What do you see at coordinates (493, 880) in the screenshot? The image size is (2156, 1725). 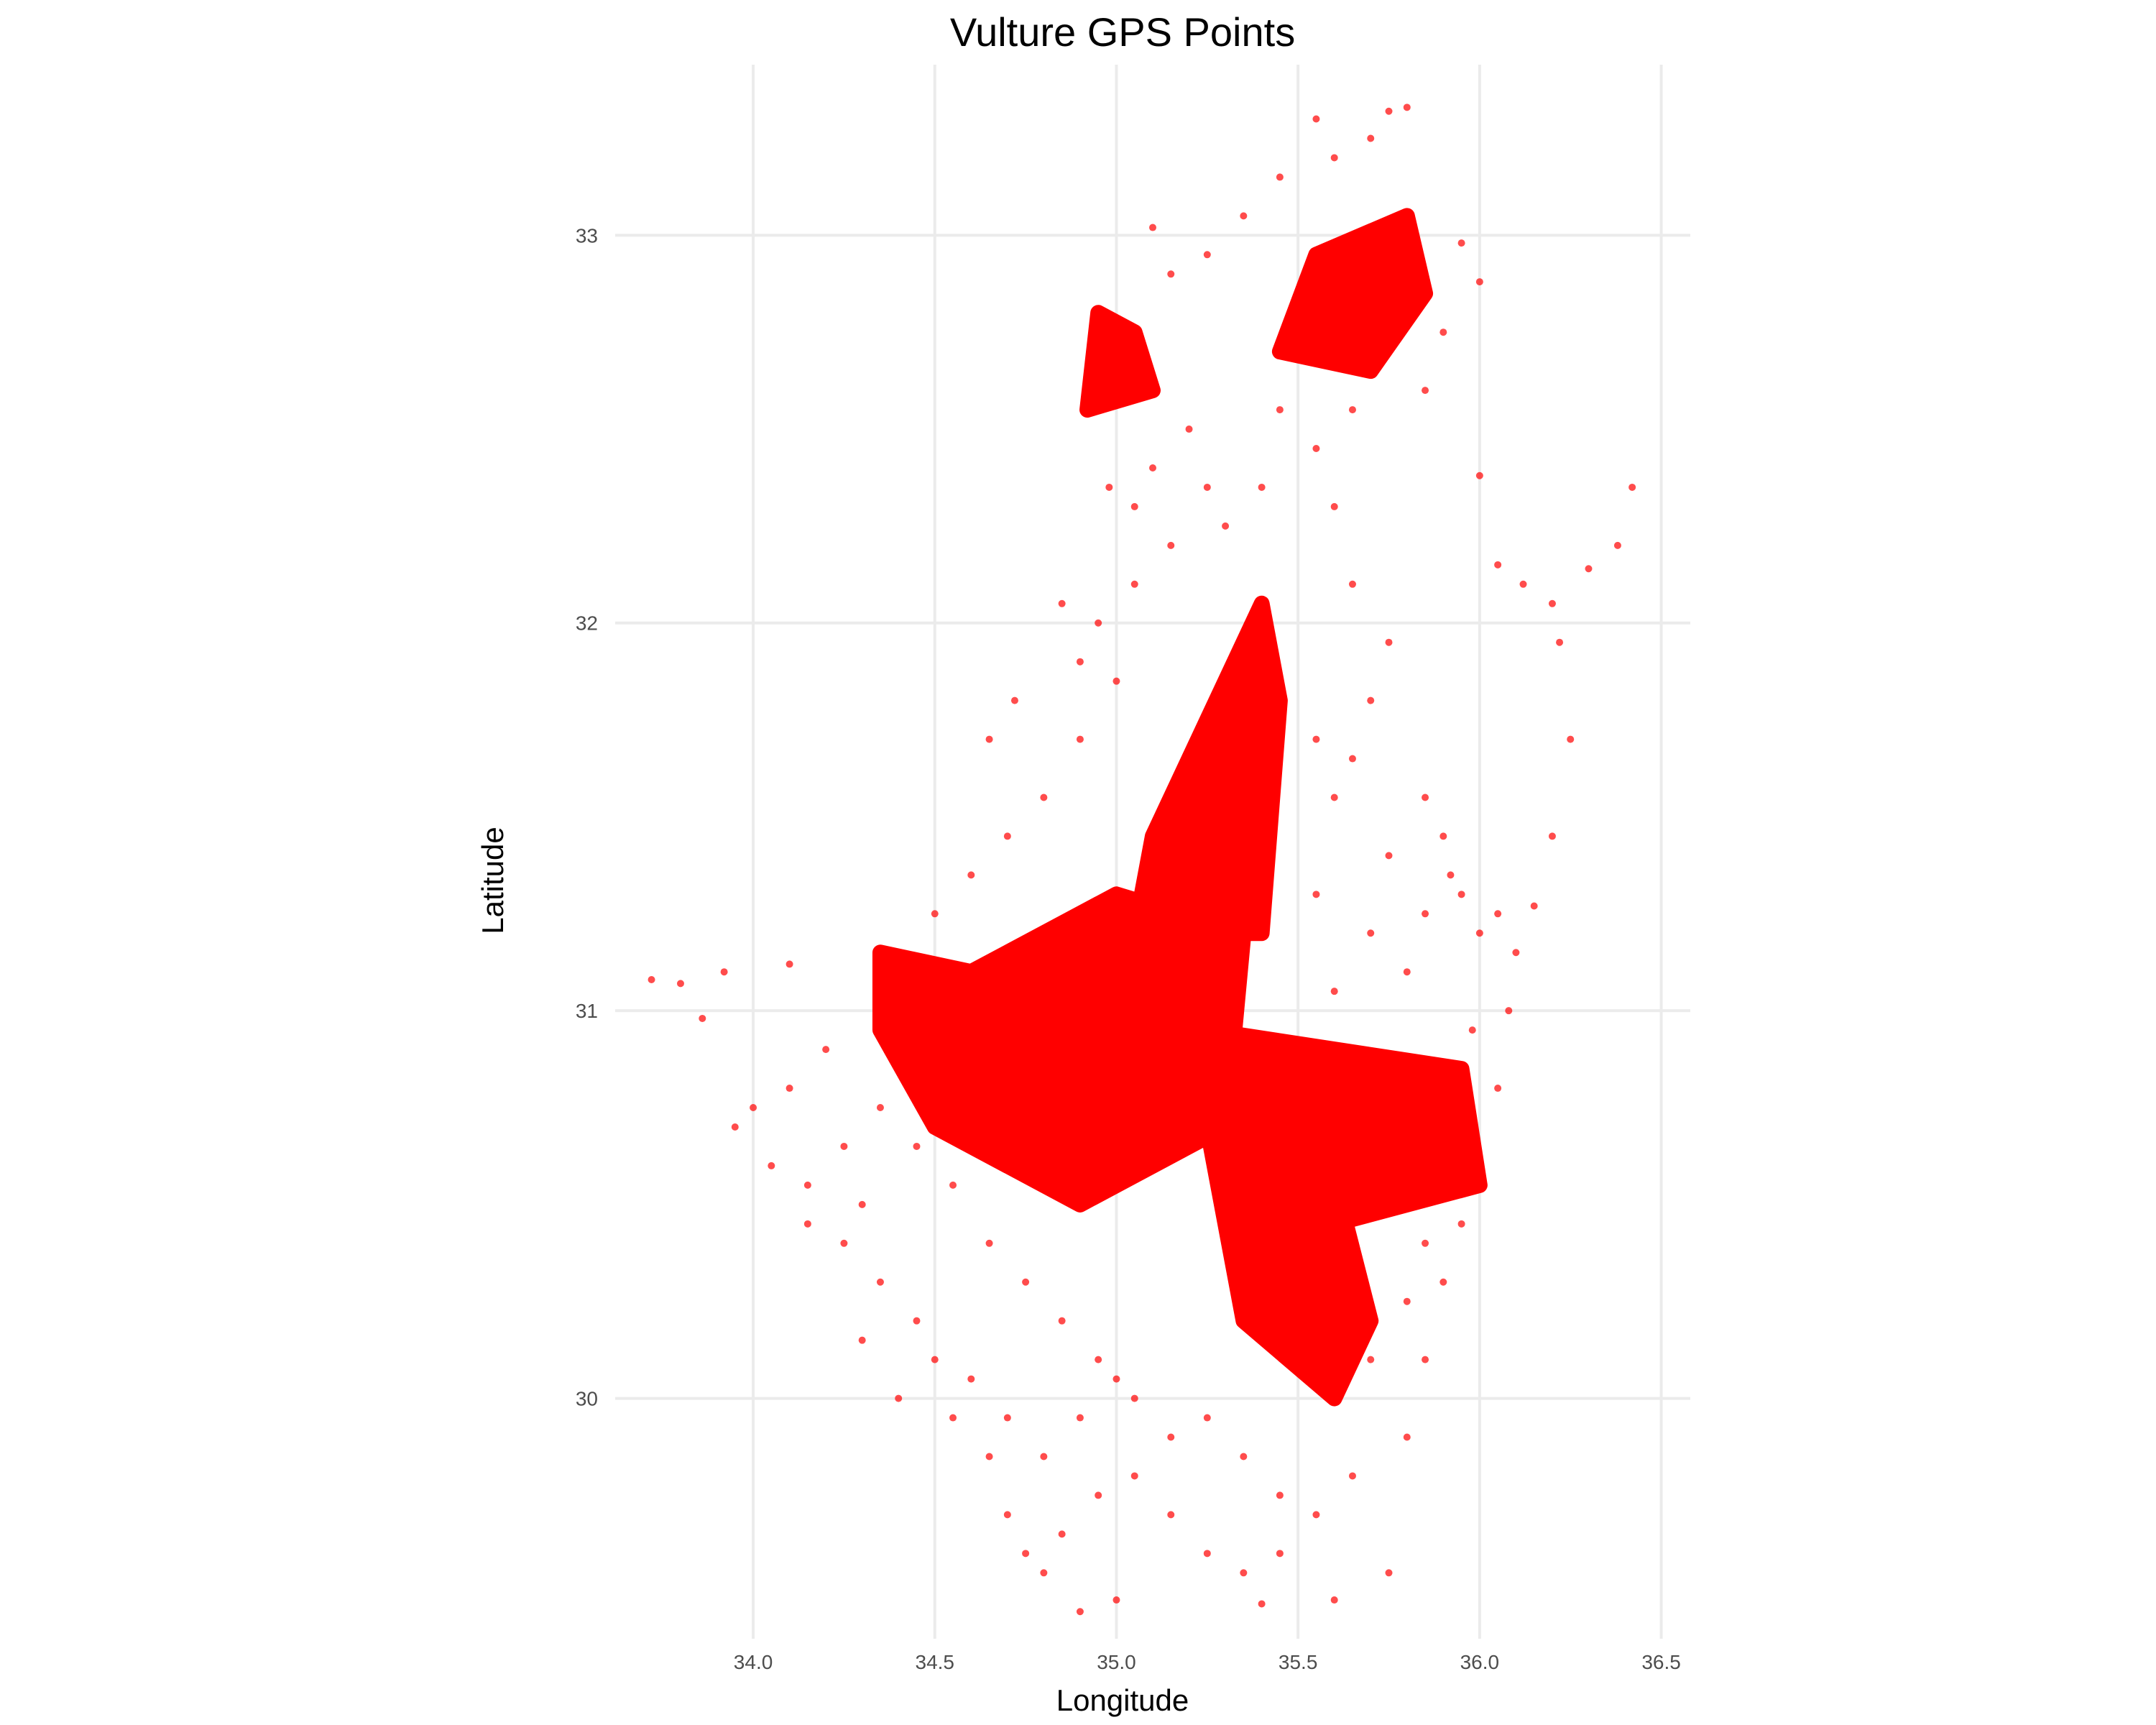 I see `y-axis-label: Latitude` at bounding box center [493, 880].